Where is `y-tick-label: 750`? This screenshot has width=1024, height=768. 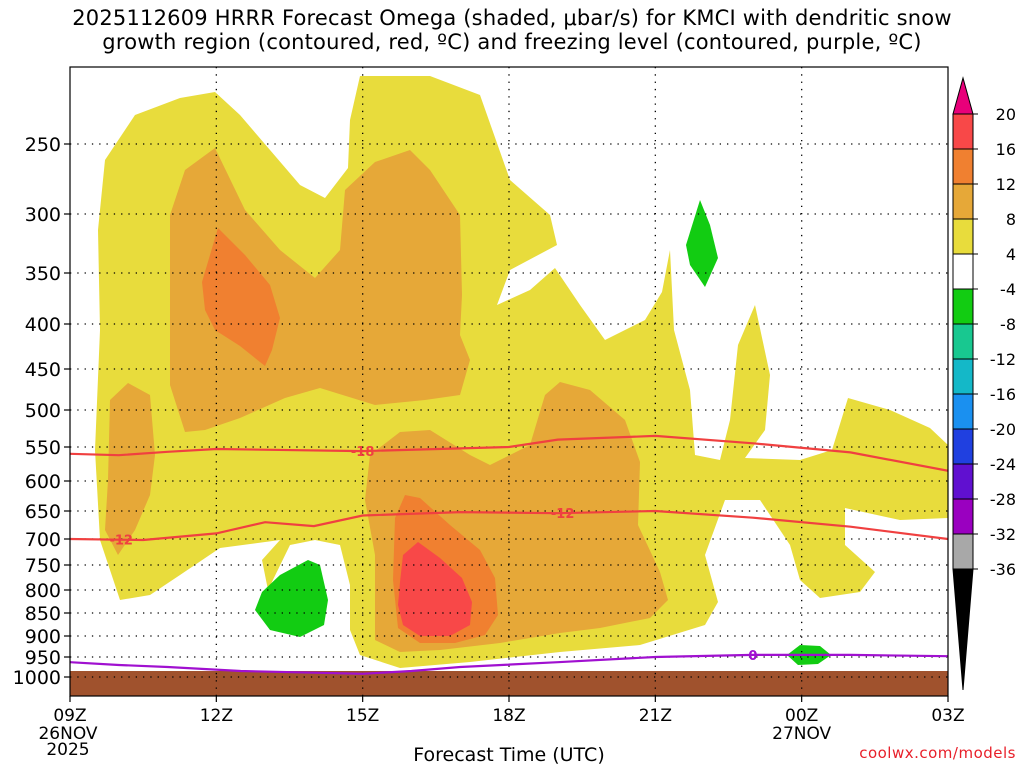 y-tick-label: 750 is located at coordinates (43, 566).